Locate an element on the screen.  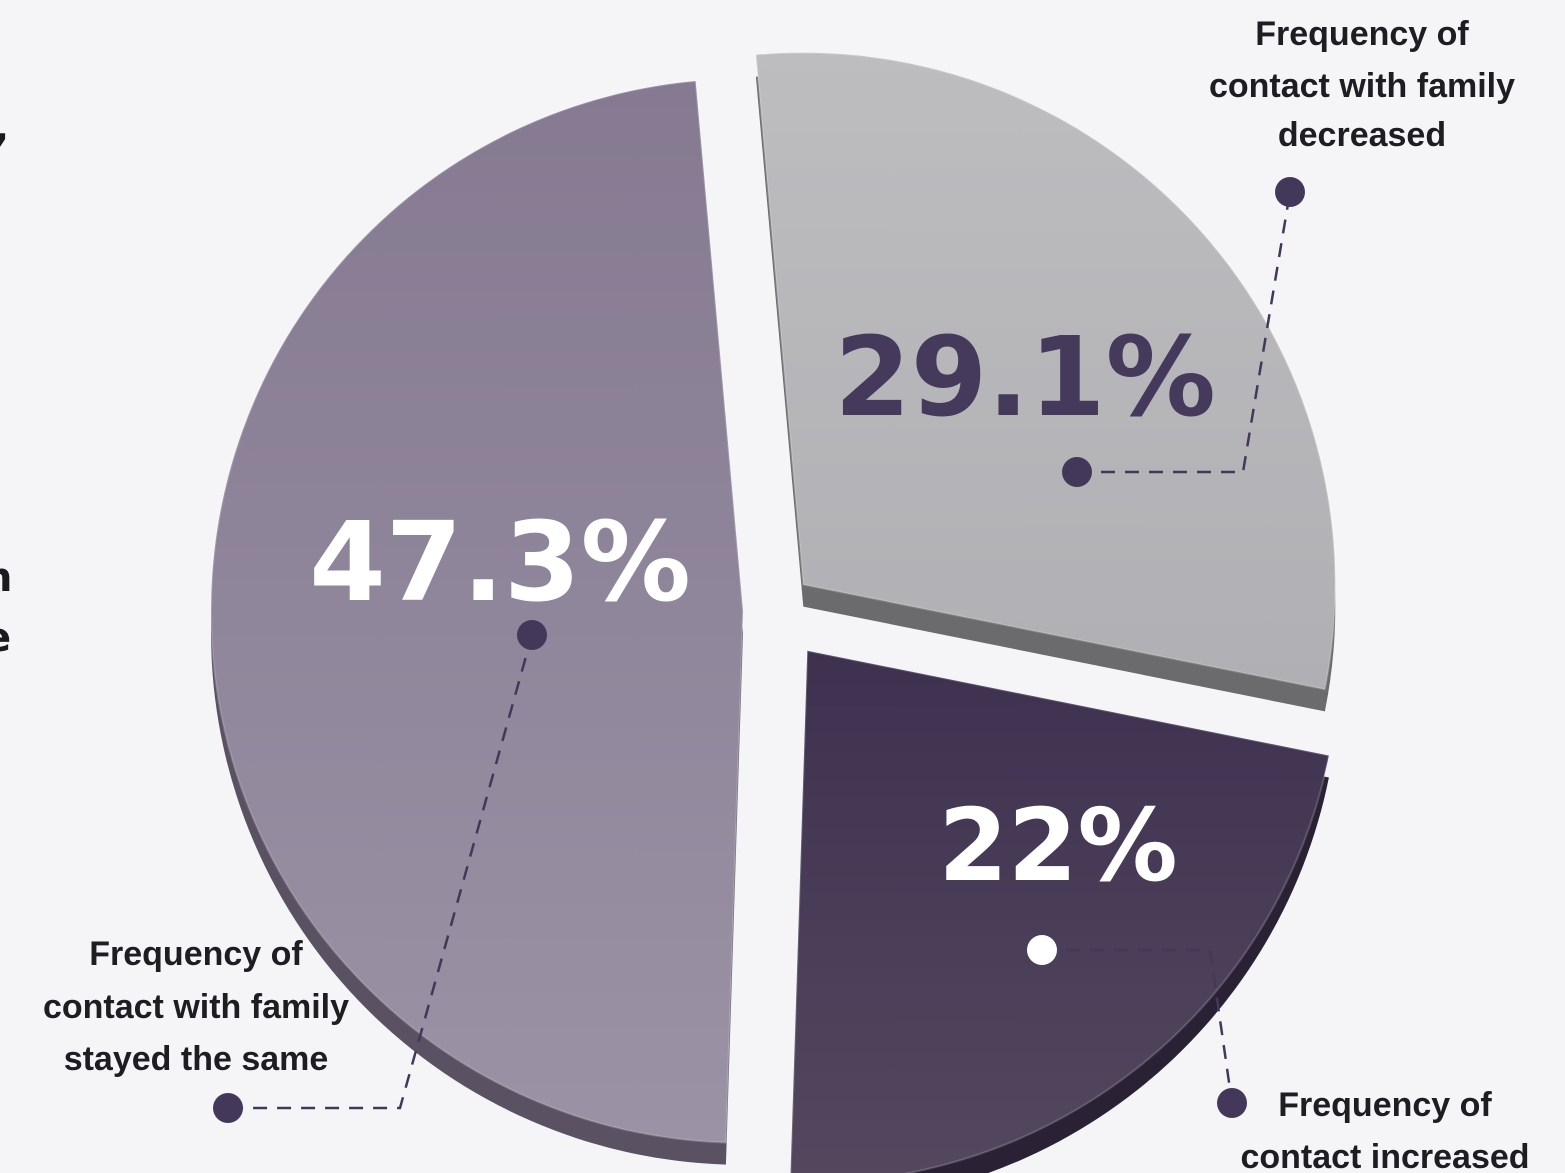
caption-decreased-line-3: decreased is located at coordinates (1362, 135).